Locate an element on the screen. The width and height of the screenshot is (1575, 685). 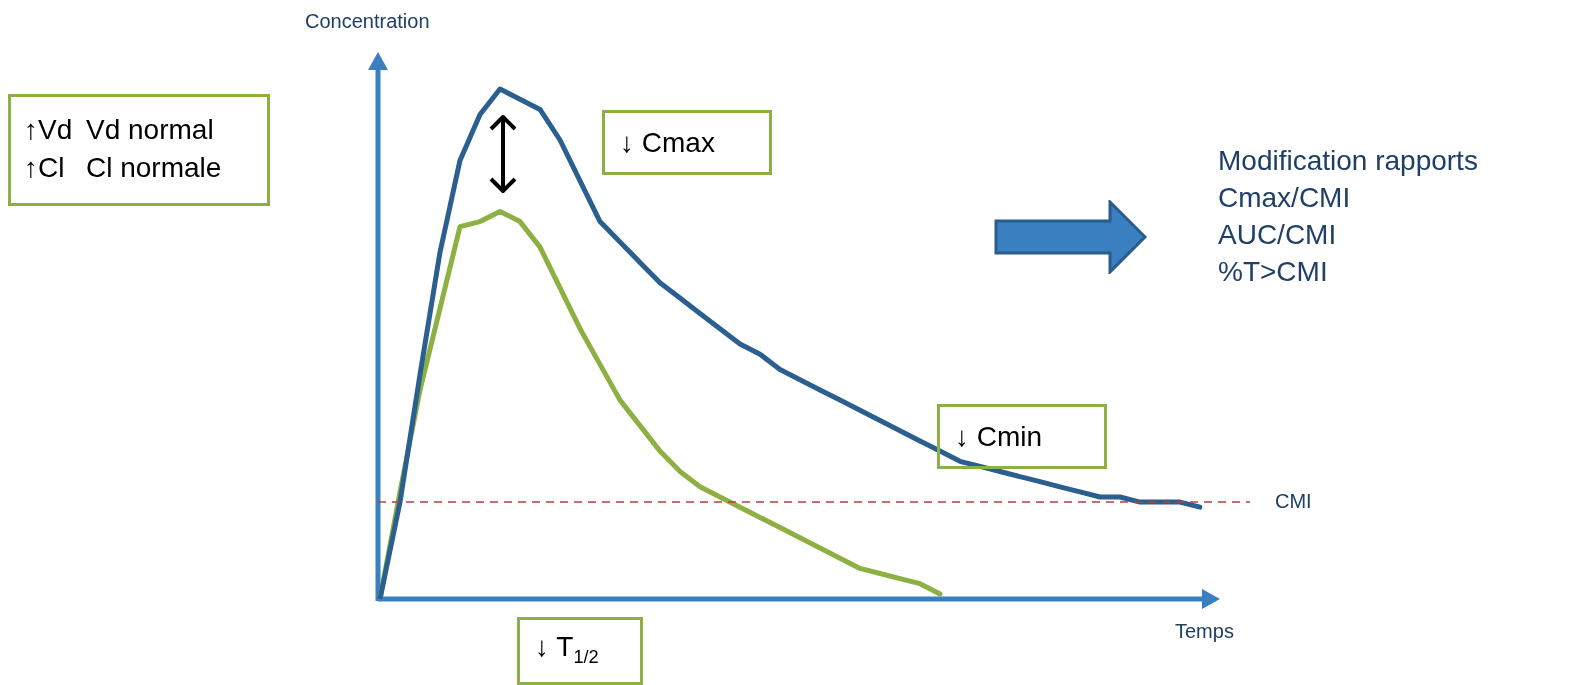
text: %T>CMI is located at coordinates (1273, 271).